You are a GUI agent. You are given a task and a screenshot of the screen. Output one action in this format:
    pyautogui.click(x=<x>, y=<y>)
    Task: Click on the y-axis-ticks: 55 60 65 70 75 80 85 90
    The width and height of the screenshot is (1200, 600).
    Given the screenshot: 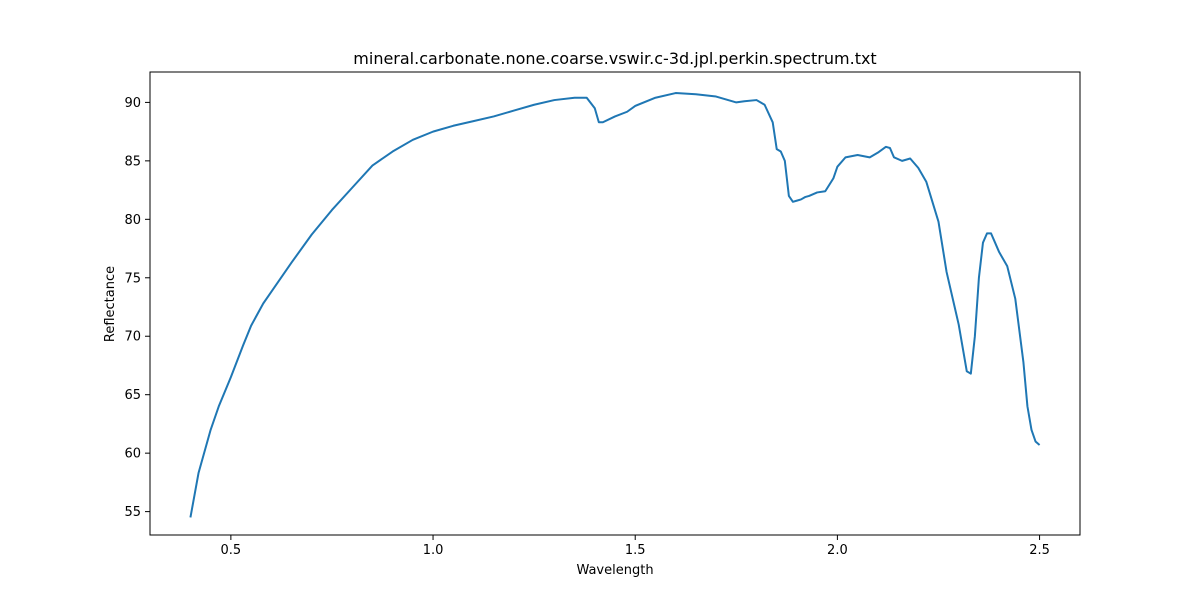 What is the action you would take?
    pyautogui.click(x=137, y=308)
    